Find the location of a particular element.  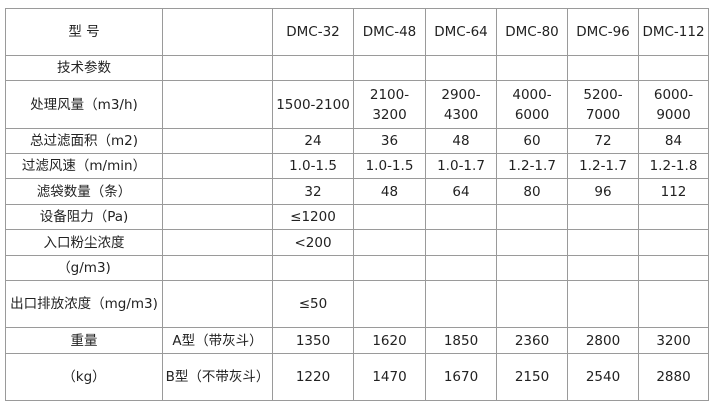

value-cell: 2360 is located at coordinates (532, 340).